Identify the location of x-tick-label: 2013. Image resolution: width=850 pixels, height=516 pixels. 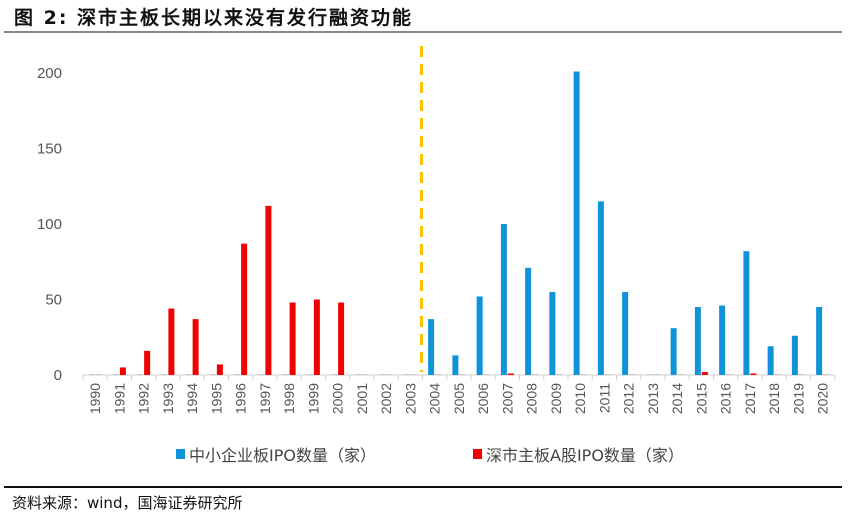
(653, 398).